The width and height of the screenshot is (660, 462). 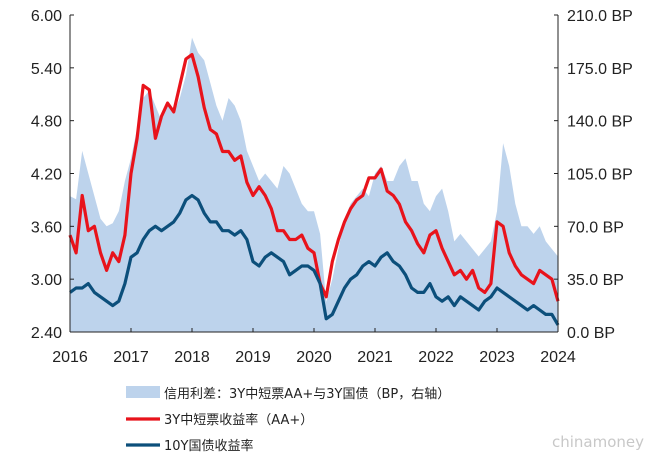 I want to click on legend-label: 信用利差：3Y中短票AA+与3Y国债（BP，右轴）, so click(x=307, y=394).